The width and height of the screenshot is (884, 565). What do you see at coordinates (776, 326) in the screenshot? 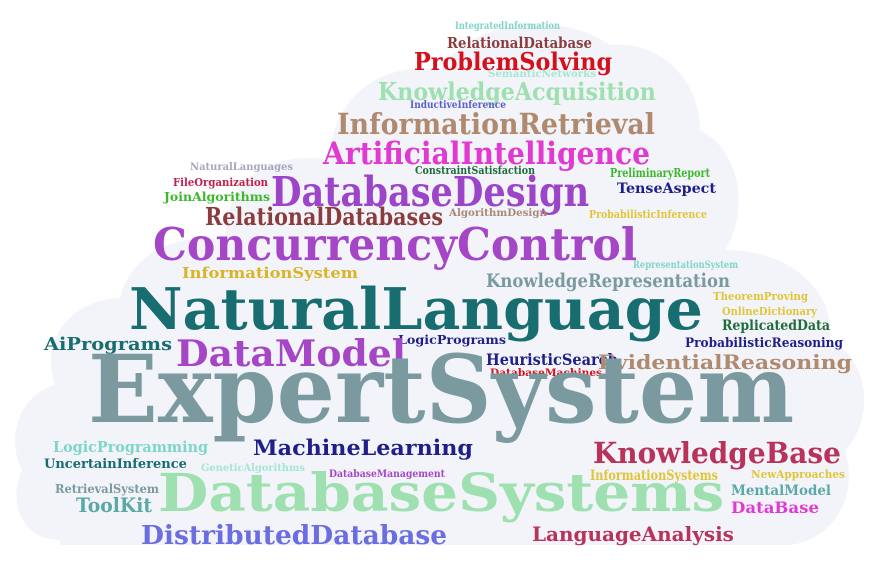
I see `cloud-word: ReplicatedData` at bounding box center [776, 326].